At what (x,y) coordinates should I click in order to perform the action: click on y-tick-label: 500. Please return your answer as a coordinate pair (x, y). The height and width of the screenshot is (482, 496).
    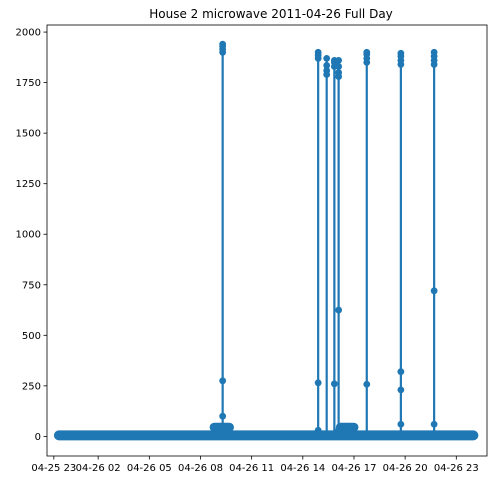
    Looking at the image, I should click on (31, 336).